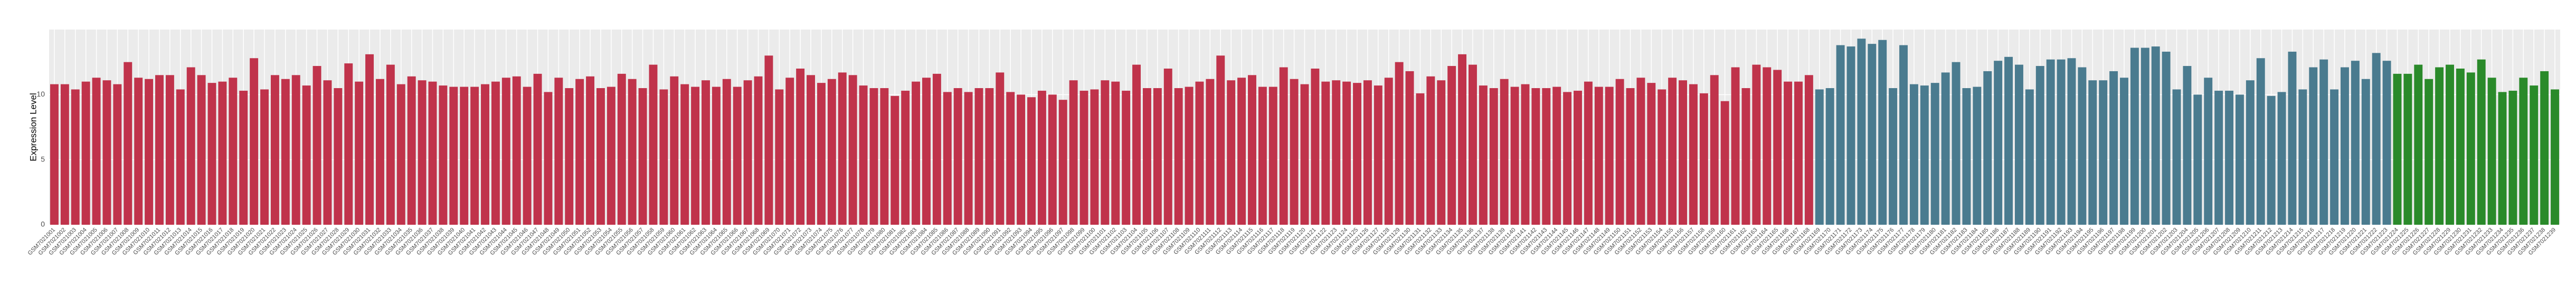  I want to click on y-axis-label: Expression Level, so click(33, 127).